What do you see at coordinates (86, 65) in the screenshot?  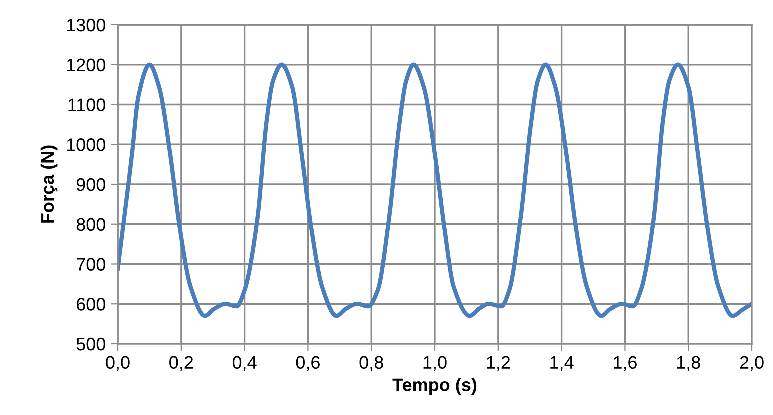 I see `y-tick-label: 1200` at bounding box center [86, 65].